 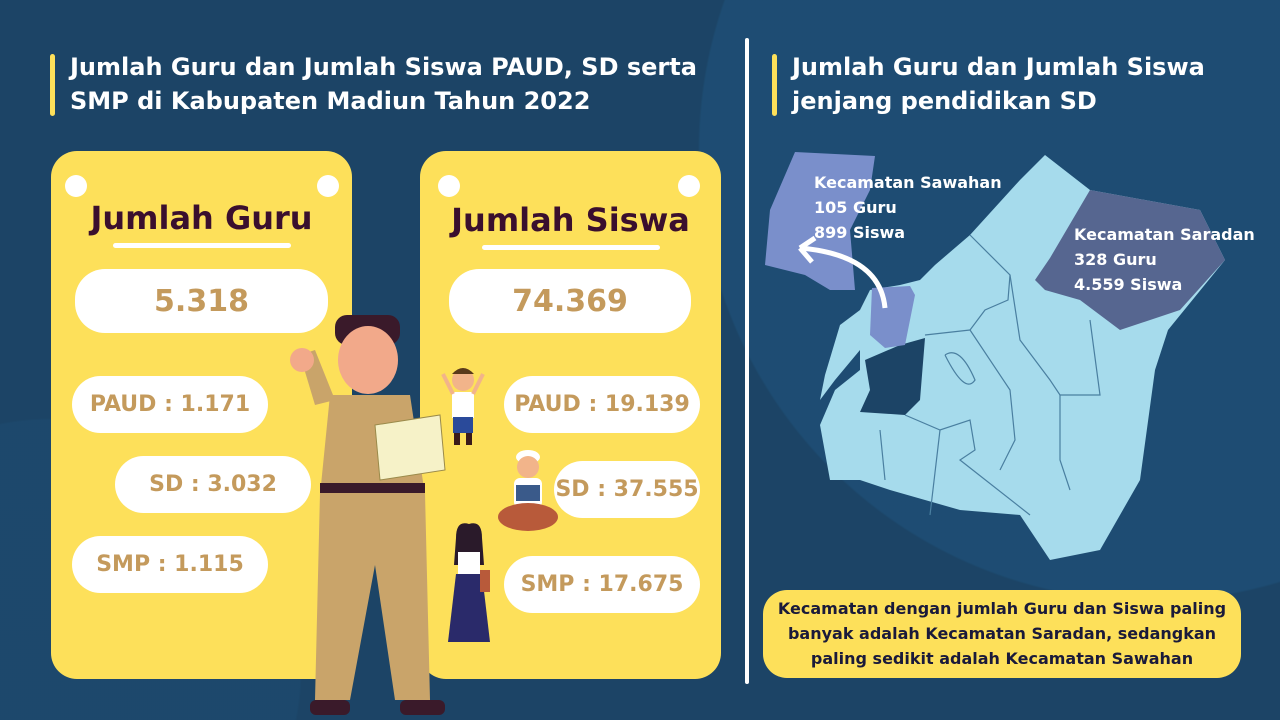 What do you see at coordinates (570, 301) in the screenshot?
I see `siswa-total: 74.369` at bounding box center [570, 301].